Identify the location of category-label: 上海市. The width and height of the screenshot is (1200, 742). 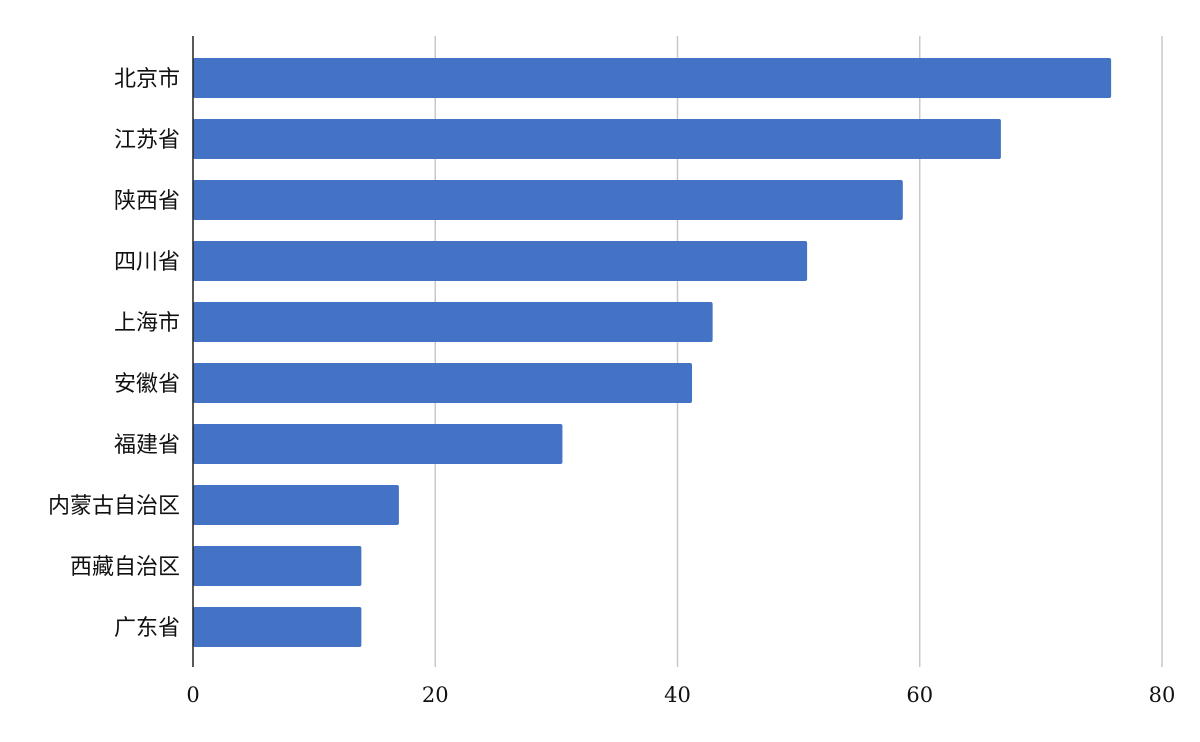
(147, 323).